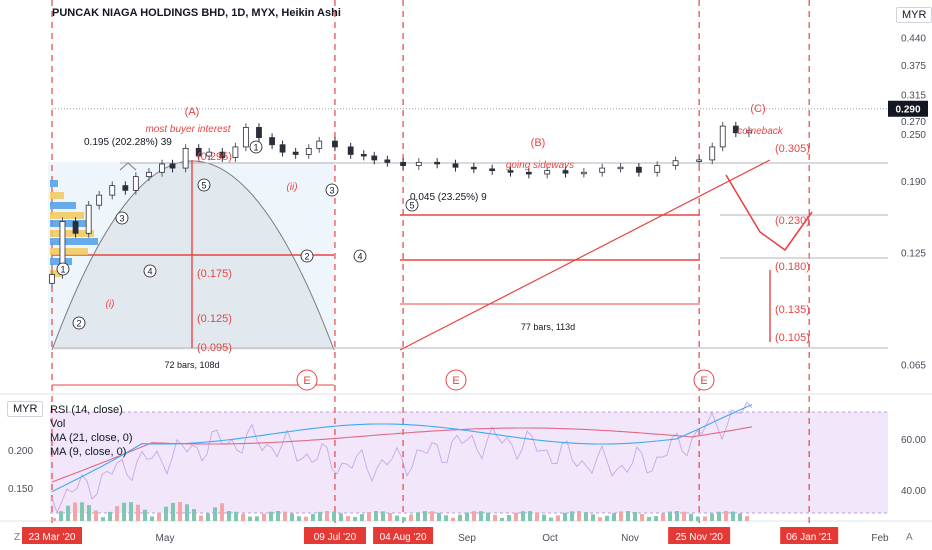 The width and height of the screenshot is (932, 550). I want to click on wave-count-1: 2, so click(78, 324).